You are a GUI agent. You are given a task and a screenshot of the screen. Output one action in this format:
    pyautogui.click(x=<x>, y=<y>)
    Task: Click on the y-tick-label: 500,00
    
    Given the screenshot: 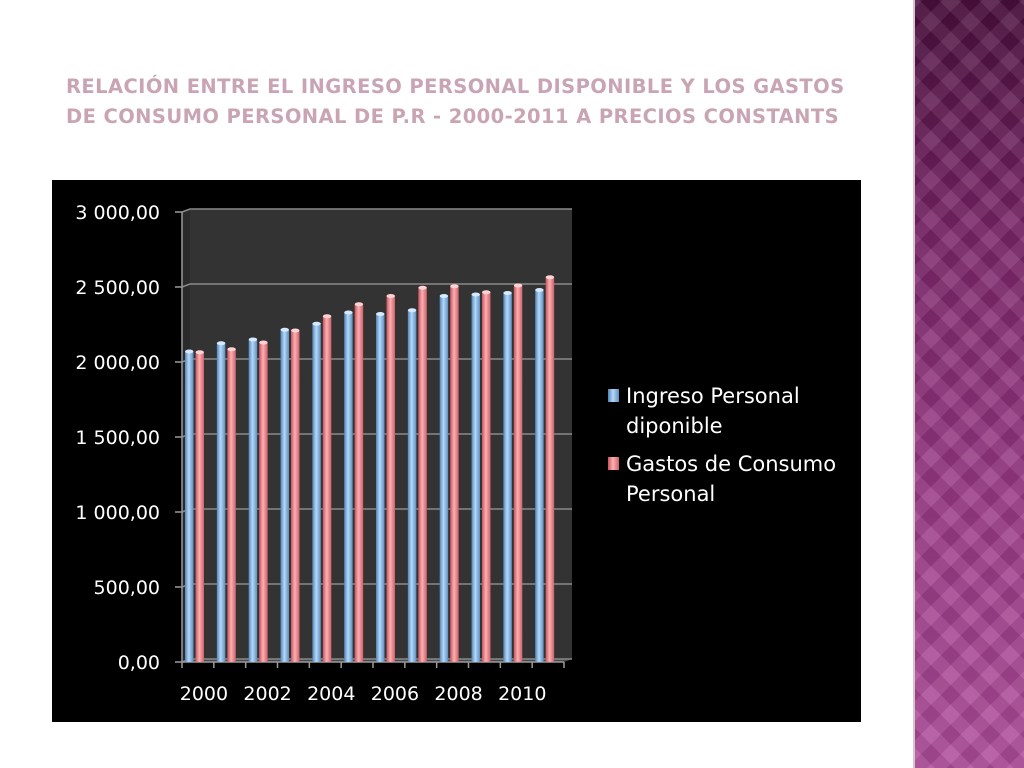 What is the action you would take?
    pyautogui.click(x=127, y=588)
    